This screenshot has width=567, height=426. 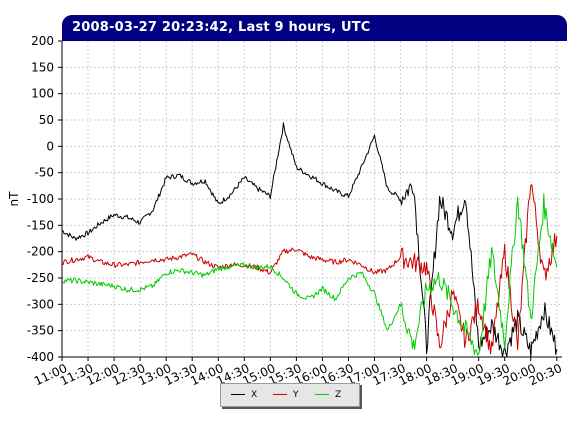 What do you see at coordinates (50, 146) in the screenshot?
I see `y-tick-label: 0` at bounding box center [50, 146].